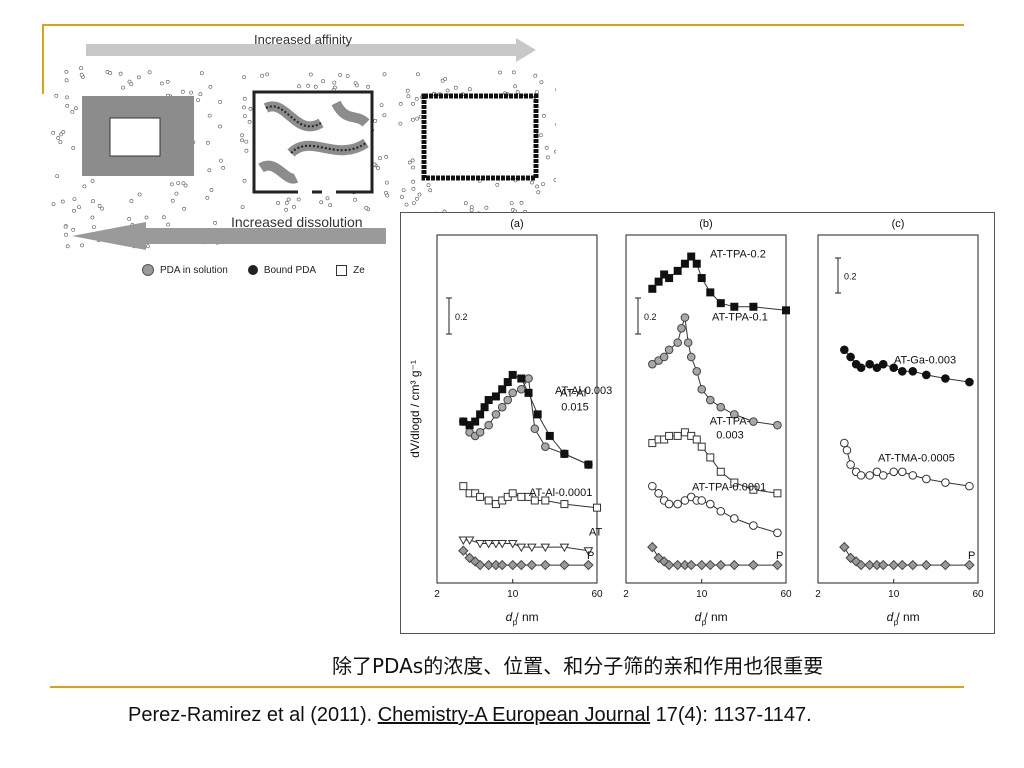  I want to click on x-tick-label-b: 10, so click(702, 594).